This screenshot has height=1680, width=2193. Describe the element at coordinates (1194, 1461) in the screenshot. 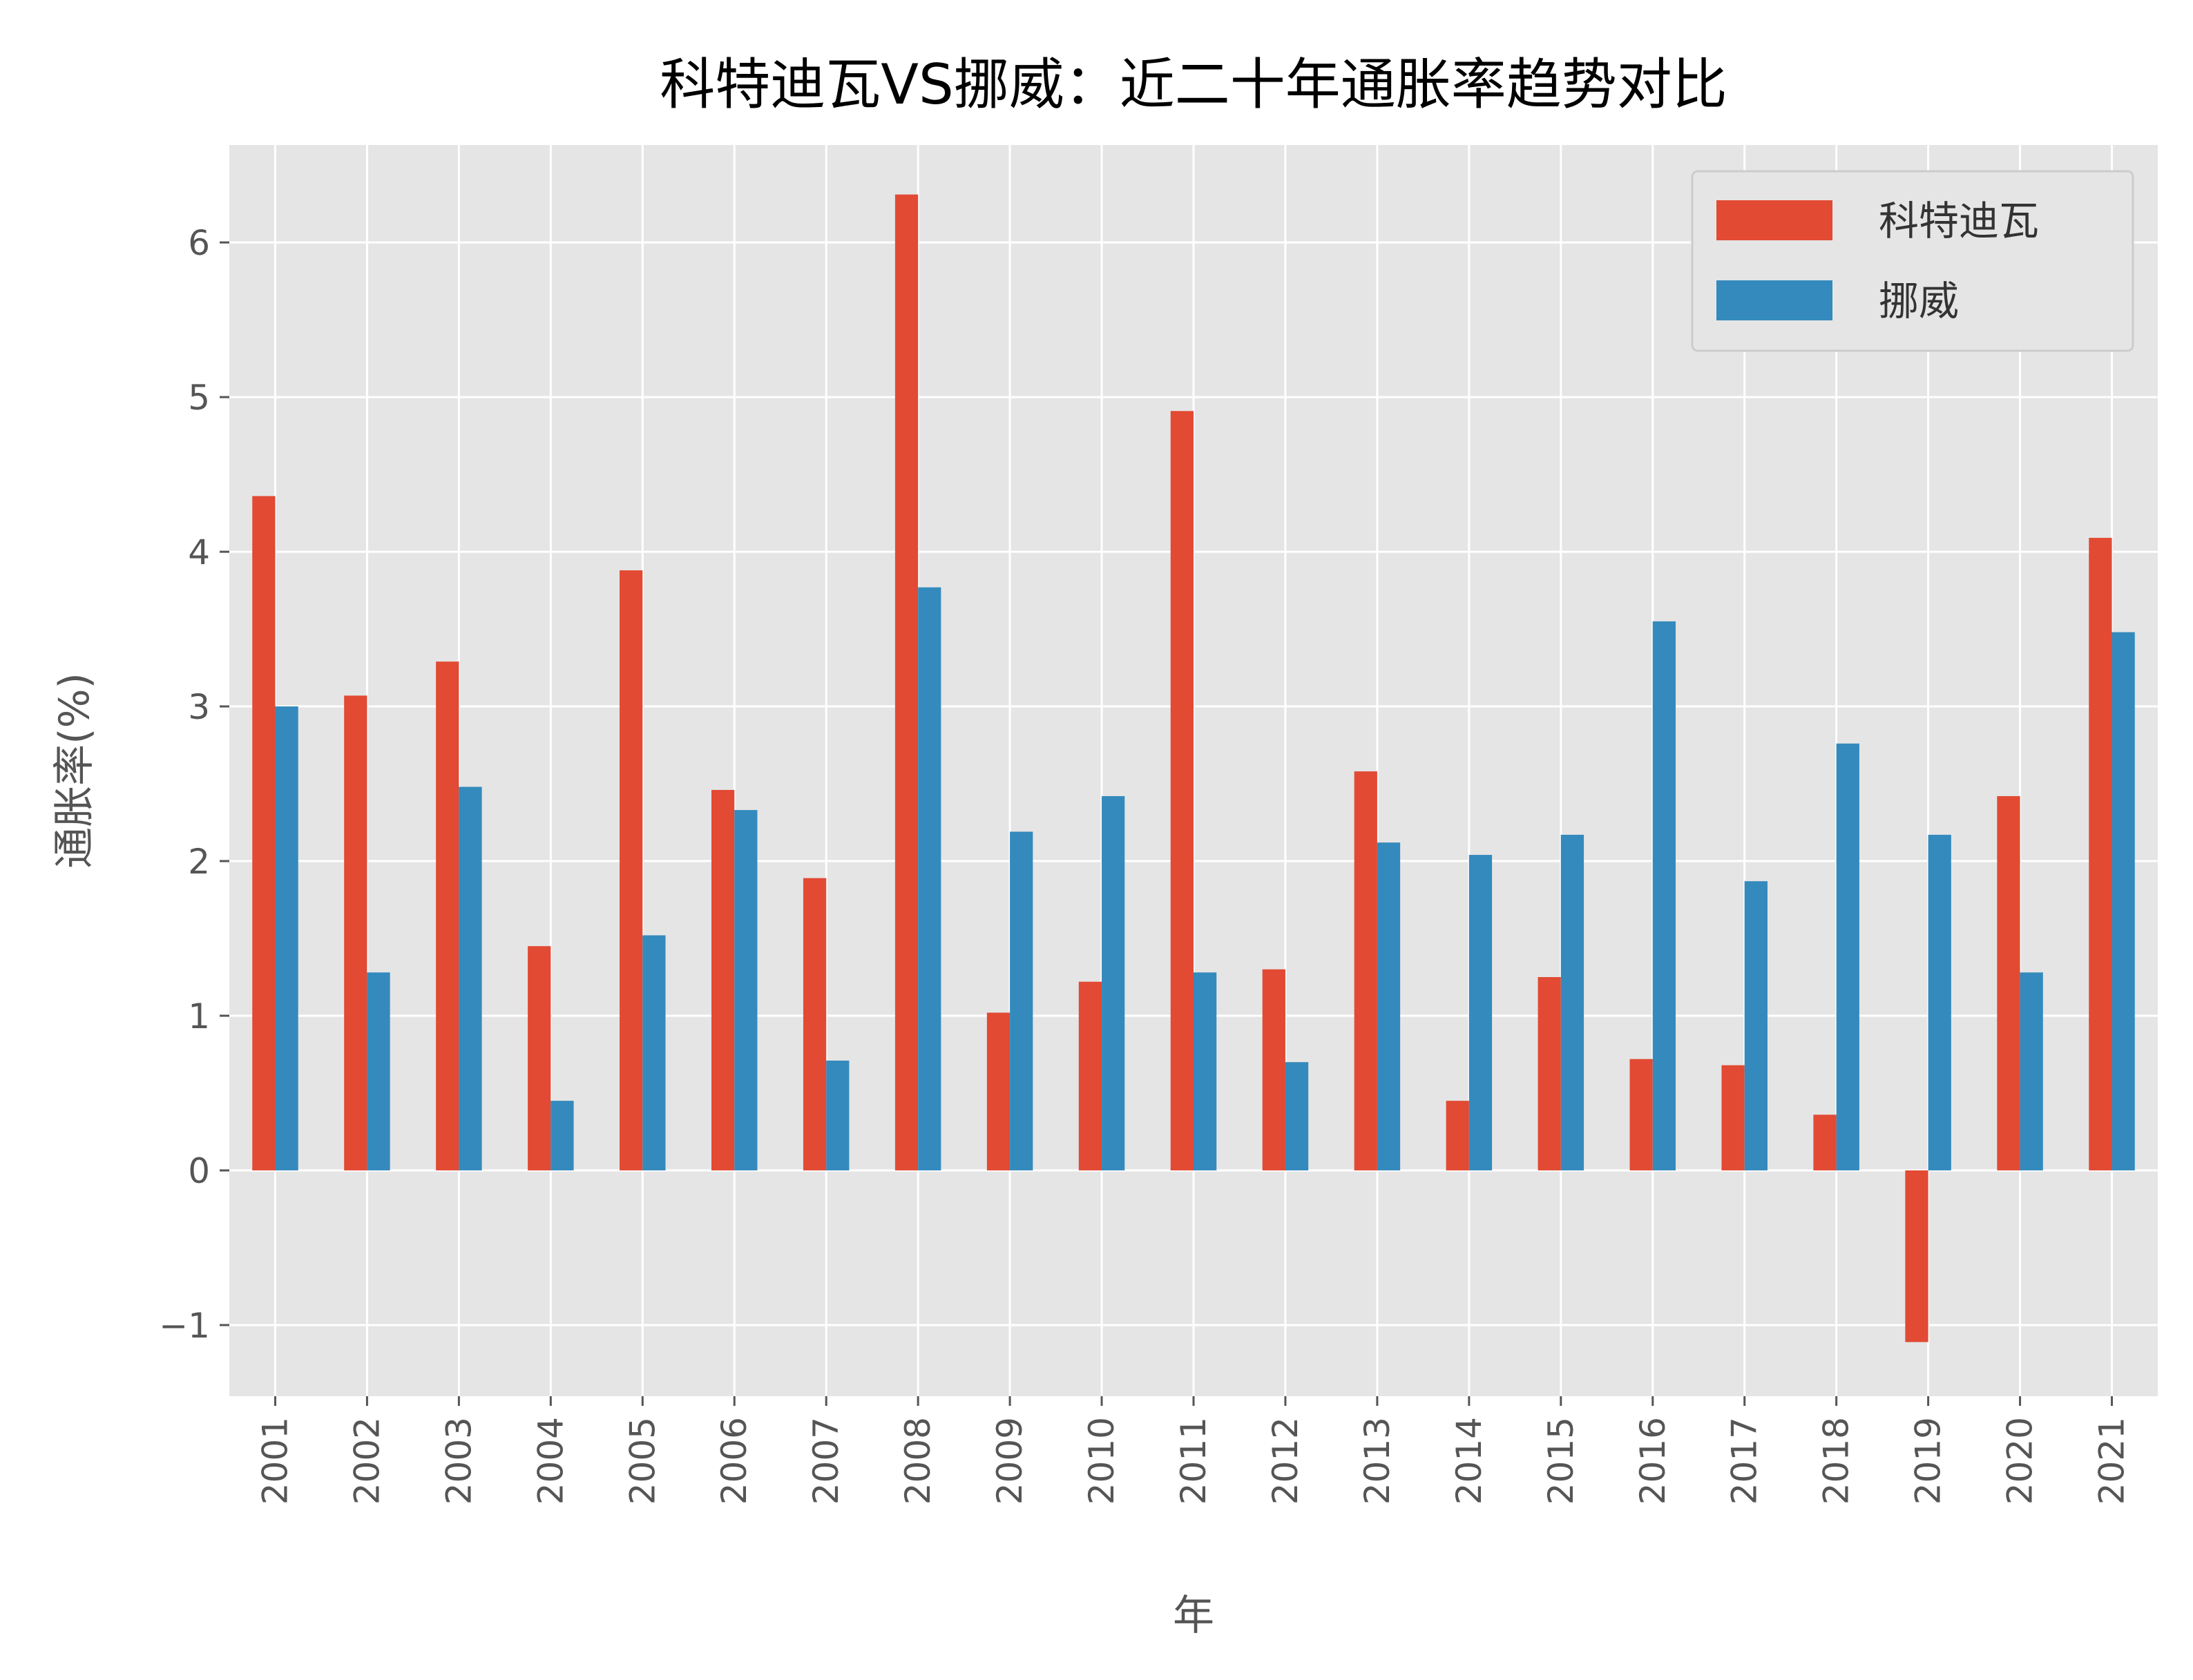

I see `x-tick-label: 2011` at that location.